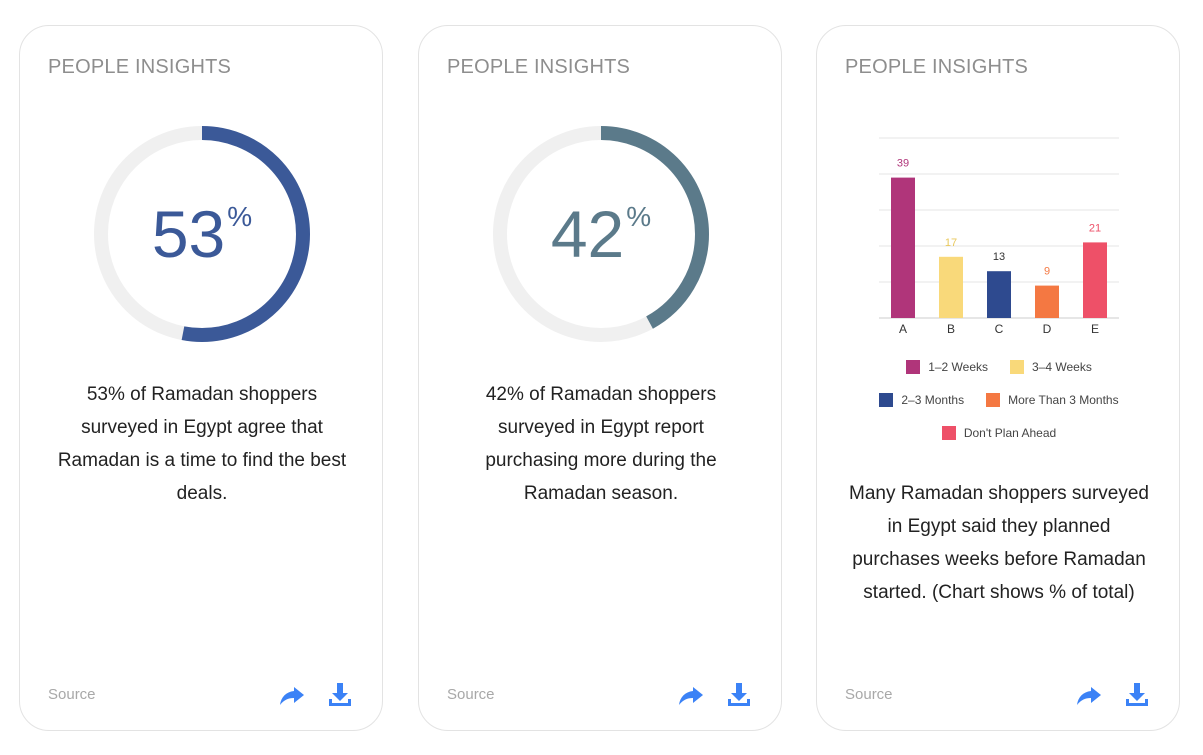 The height and width of the screenshot is (755, 1203). What do you see at coordinates (1010, 433) in the screenshot?
I see `legend-label: Don't Plan Ahead` at bounding box center [1010, 433].